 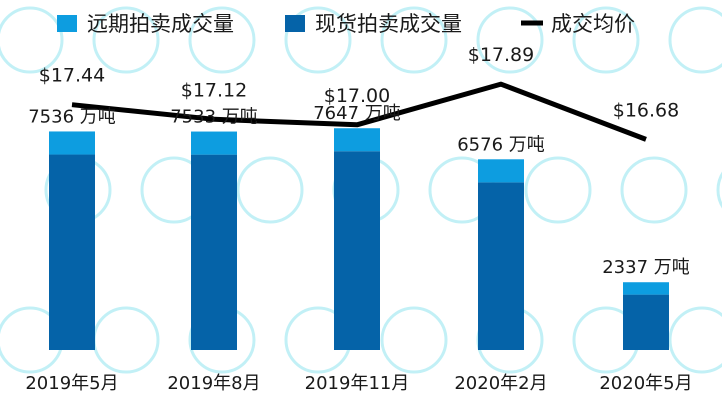 What do you see at coordinates (357, 96) in the screenshot?
I see `price-label: $17.00` at bounding box center [357, 96].